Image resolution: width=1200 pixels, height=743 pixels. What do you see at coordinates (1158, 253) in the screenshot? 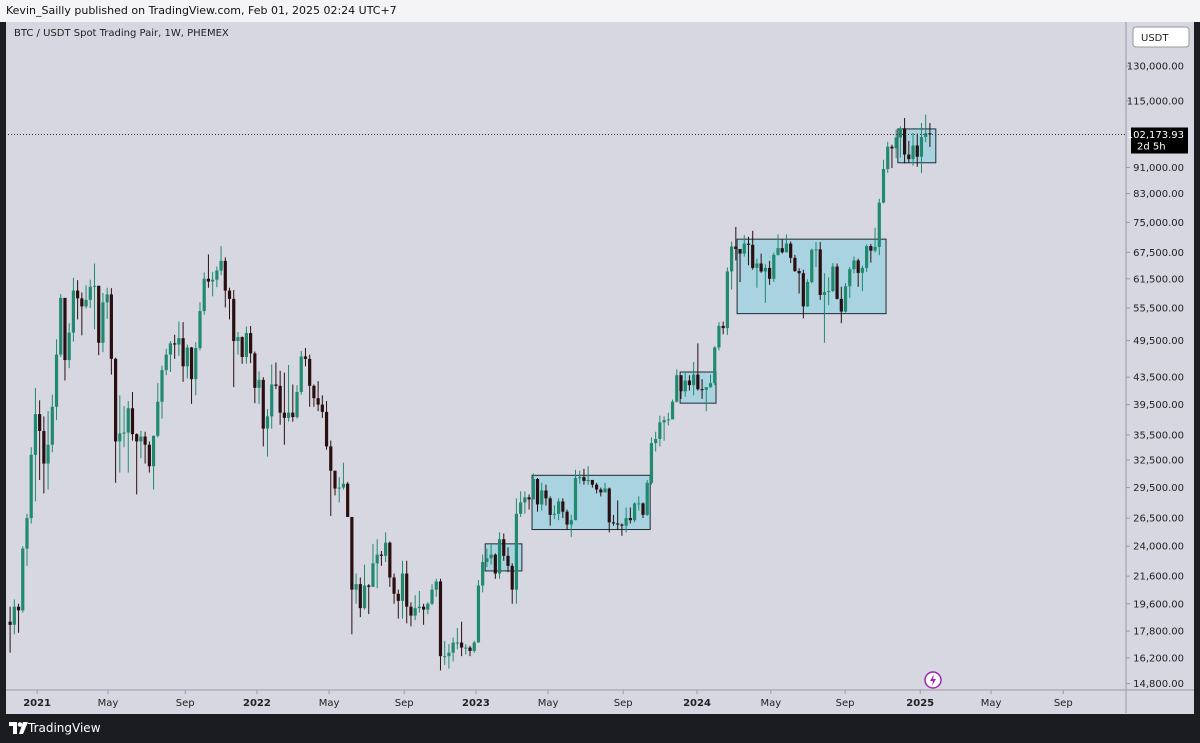
I see `y-tick-label: 67,500.00` at bounding box center [1158, 253].